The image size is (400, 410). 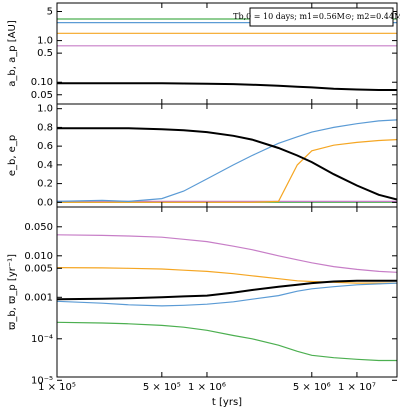 What do you see at coordinates (50, 11) in the screenshot?
I see `y-tick-label: 5` at bounding box center [50, 11].